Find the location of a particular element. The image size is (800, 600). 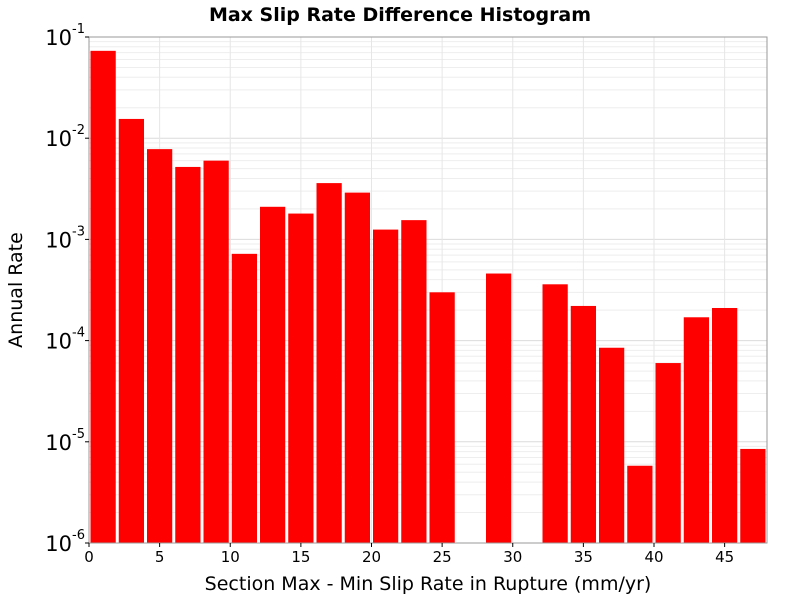

y-axis-ticks: 10⁻¹ 10⁻² 10⁻³ 10⁻⁴ 10⁻⁵ 10⁻⁶ is located at coordinates (67, 289).